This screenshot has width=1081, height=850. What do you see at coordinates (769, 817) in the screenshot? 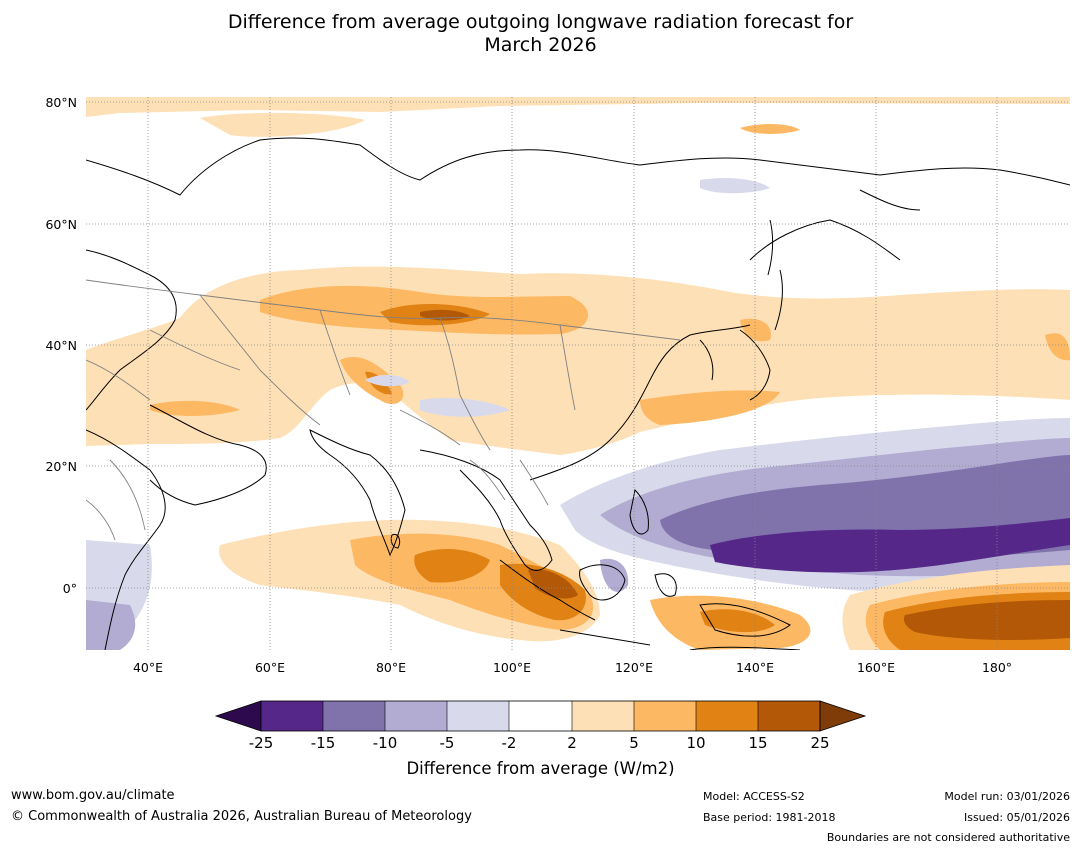
I see `base-period: Base period: 1981-2018` at bounding box center [769, 817].